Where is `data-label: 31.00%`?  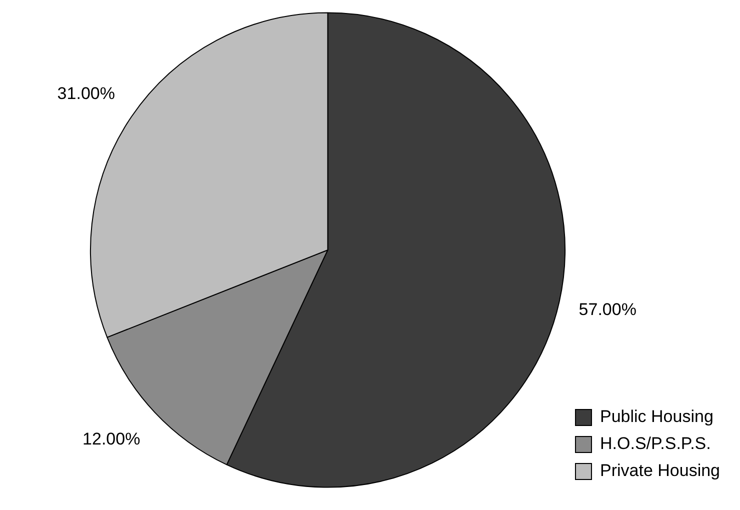 data-label: 31.00% is located at coordinates (86, 93).